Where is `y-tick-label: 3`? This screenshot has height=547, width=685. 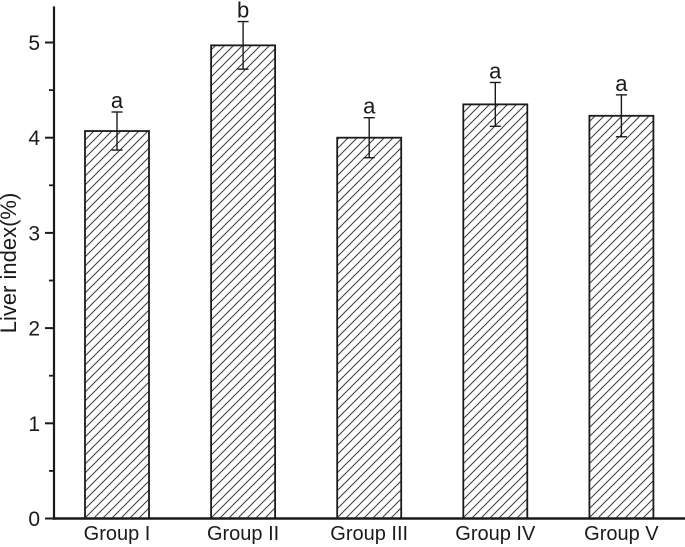
y-tick-label: 3 is located at coordinates (34, 233).